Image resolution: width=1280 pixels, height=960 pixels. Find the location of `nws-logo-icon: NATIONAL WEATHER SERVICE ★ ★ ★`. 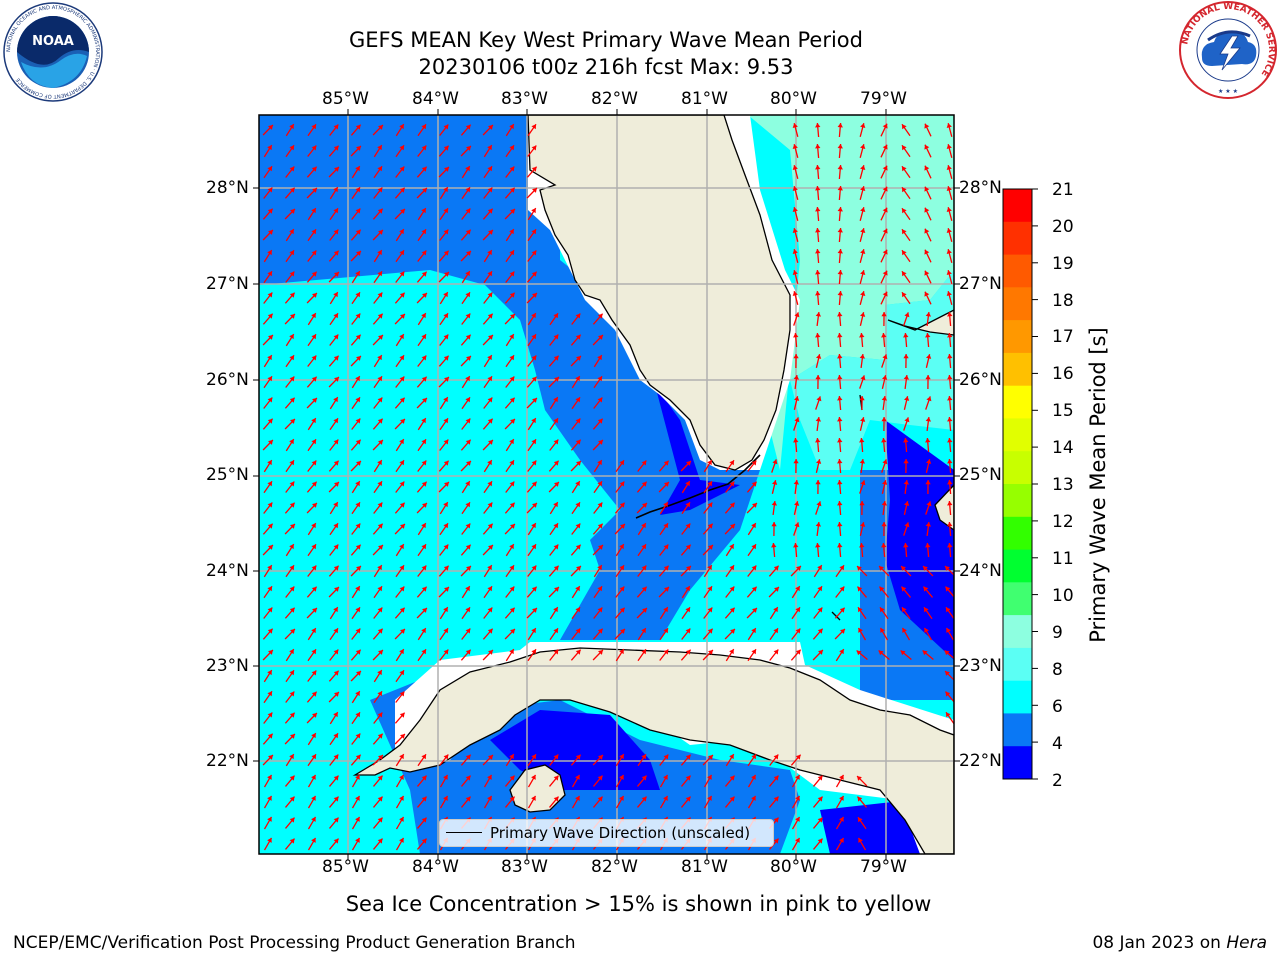

nws-logo-icon: NATIONAL WEATHER SERVICE ★ ★ ★ is located at coordinates (1228, 50).